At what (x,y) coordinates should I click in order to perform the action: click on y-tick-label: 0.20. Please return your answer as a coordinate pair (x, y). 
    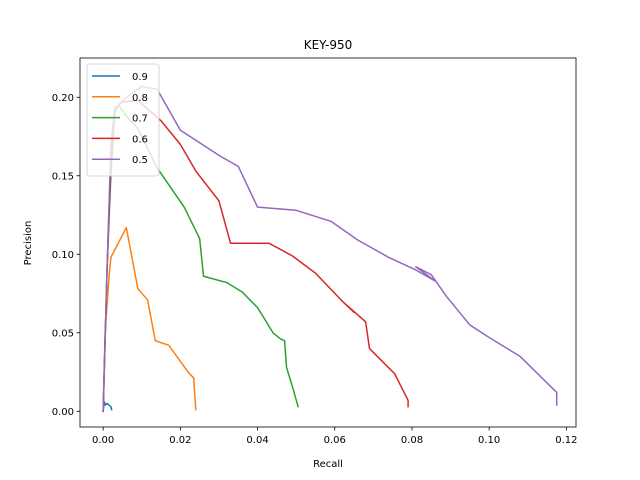
    Looking at the image, I should click on (63, 98).